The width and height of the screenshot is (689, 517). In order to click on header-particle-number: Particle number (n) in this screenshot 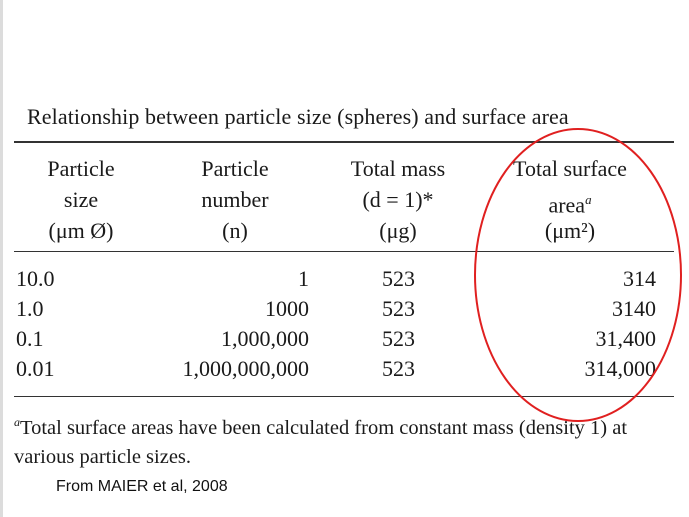, I will do `click(235, 199)`.